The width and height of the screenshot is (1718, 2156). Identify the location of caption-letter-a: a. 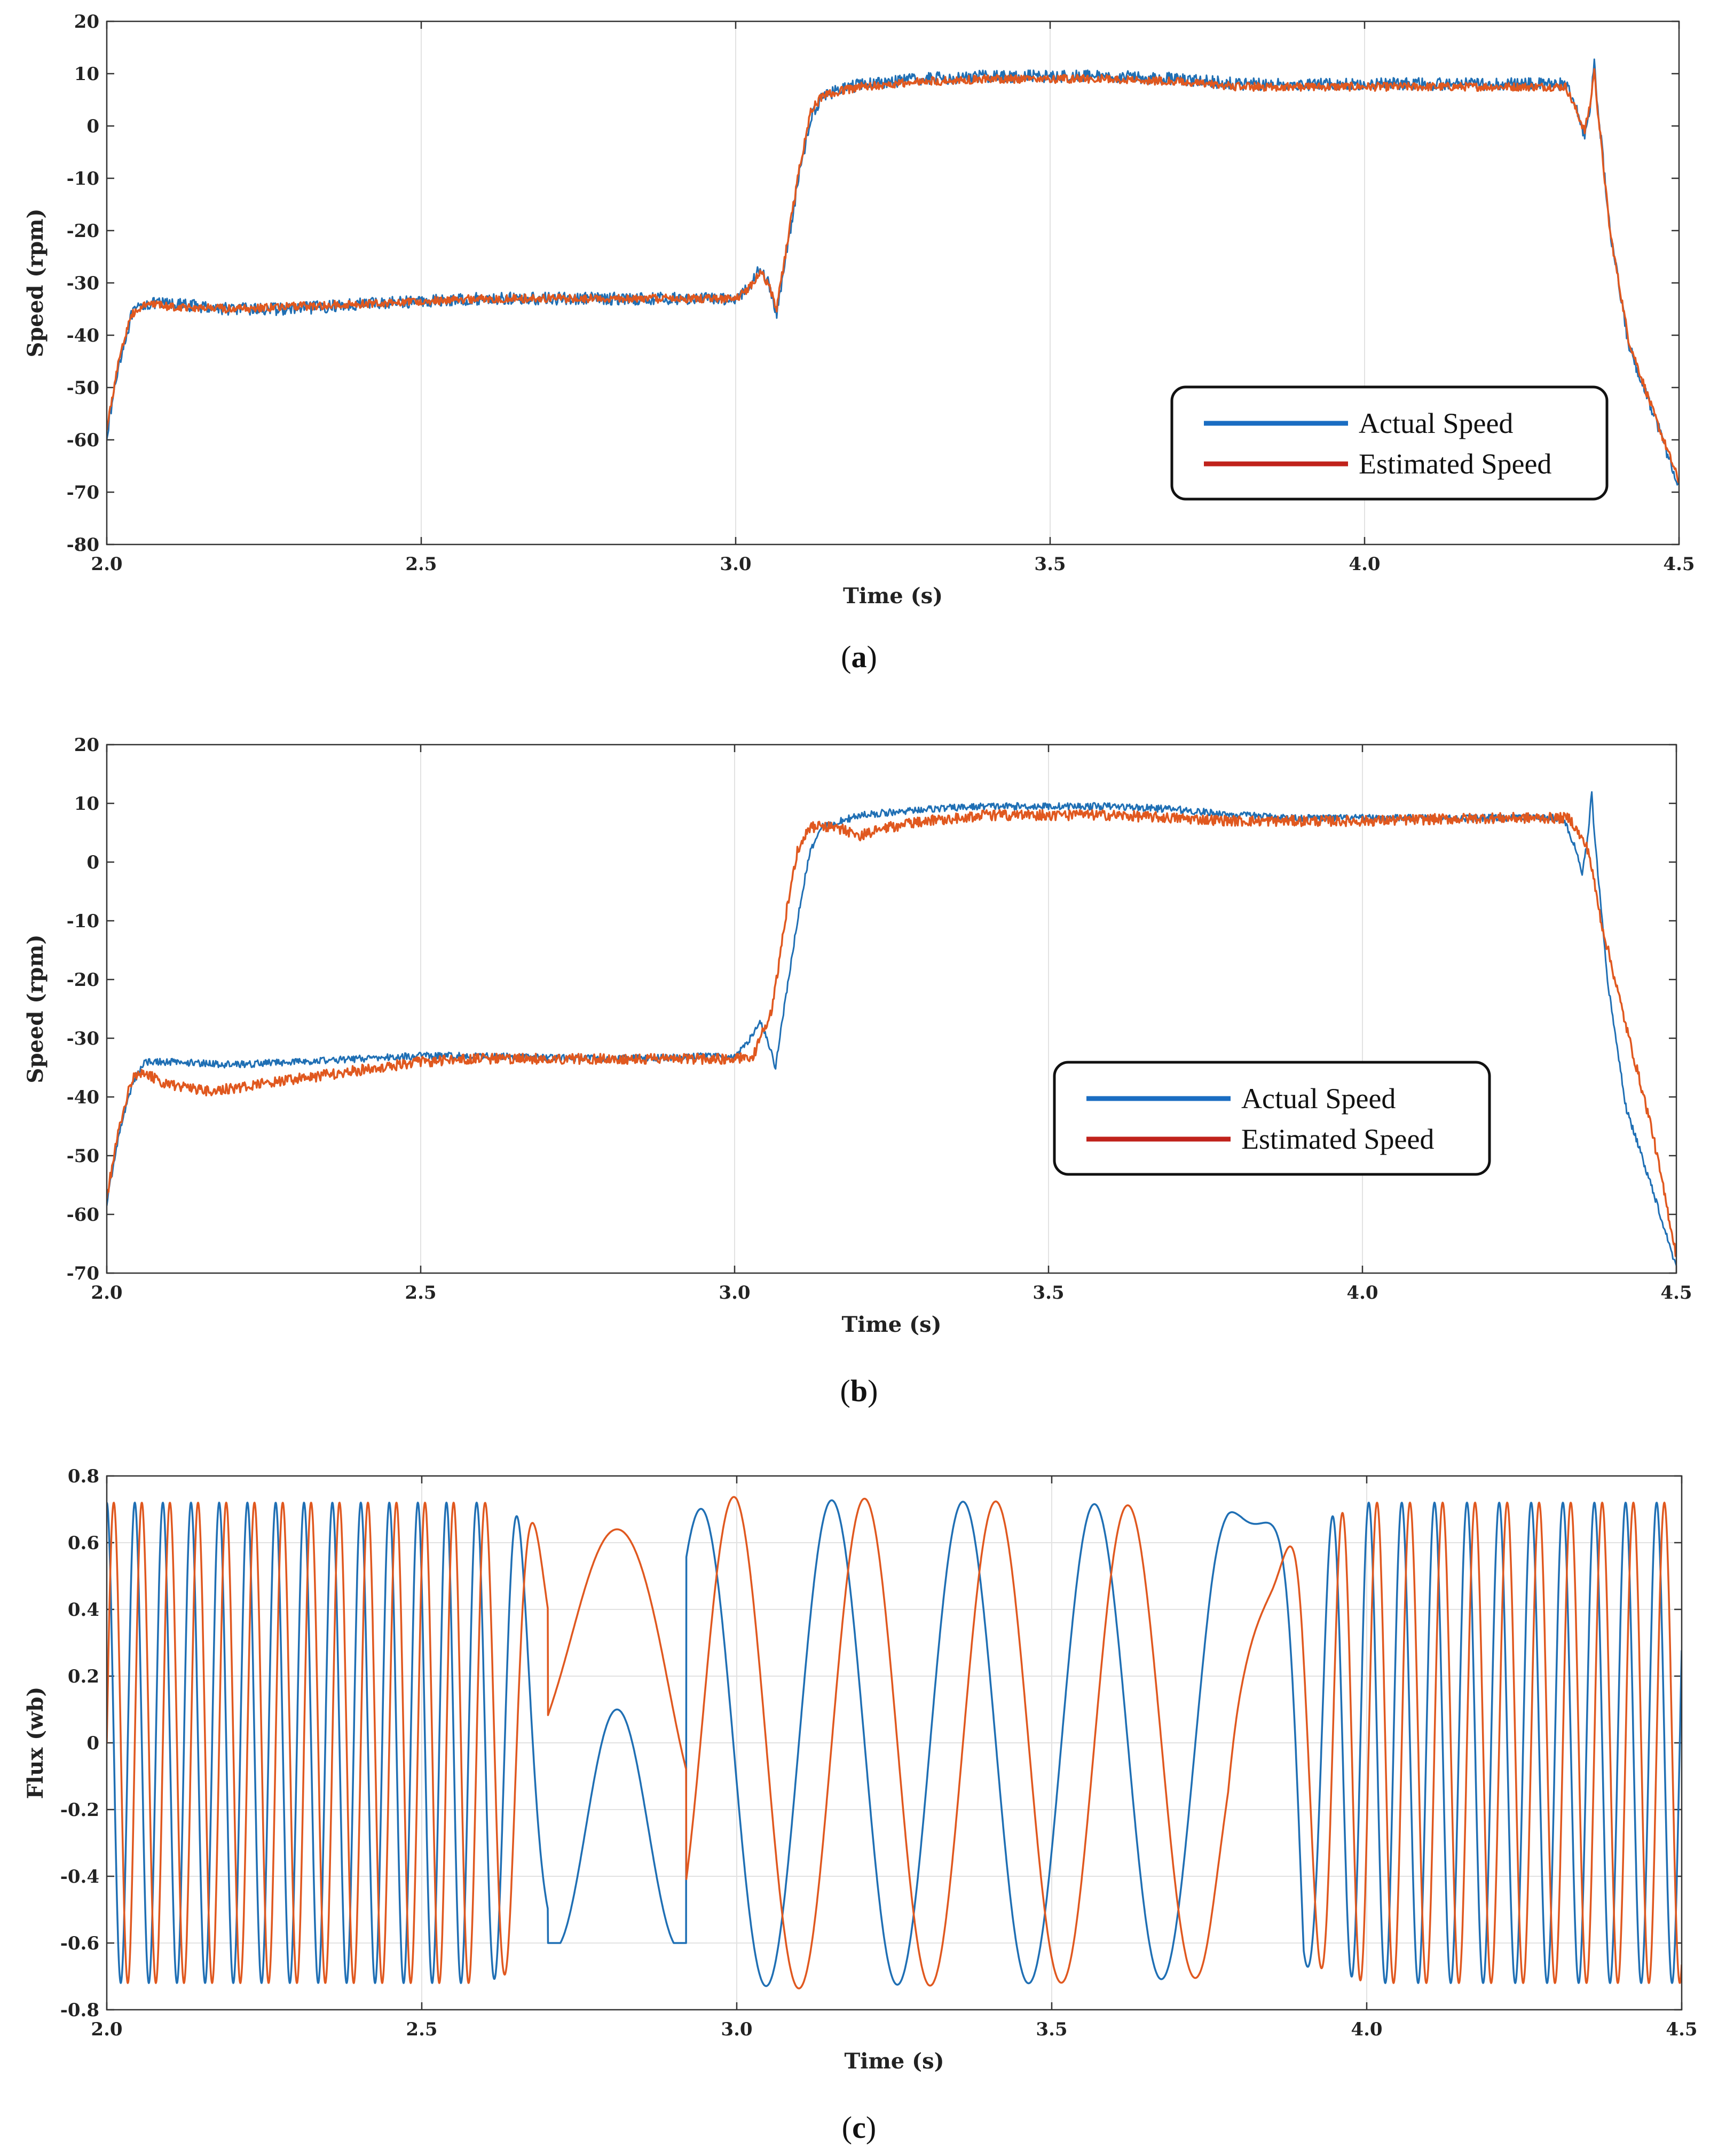
(859, 657).